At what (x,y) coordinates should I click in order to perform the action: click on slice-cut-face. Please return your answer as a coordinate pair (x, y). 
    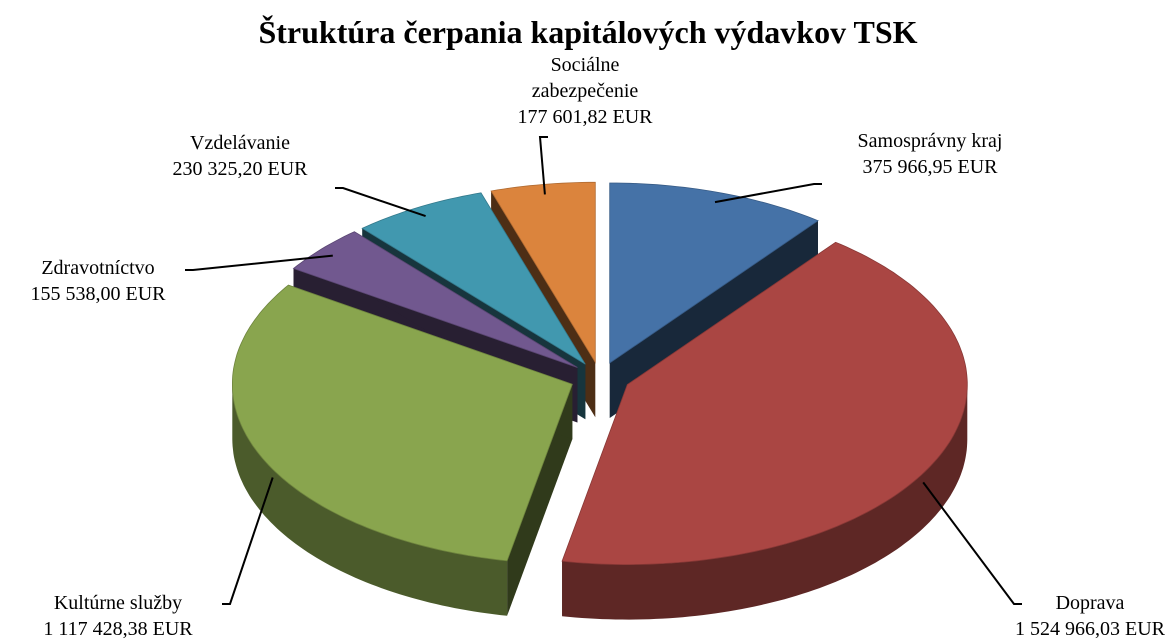
    Looking at the image, I should click on (540, 500).